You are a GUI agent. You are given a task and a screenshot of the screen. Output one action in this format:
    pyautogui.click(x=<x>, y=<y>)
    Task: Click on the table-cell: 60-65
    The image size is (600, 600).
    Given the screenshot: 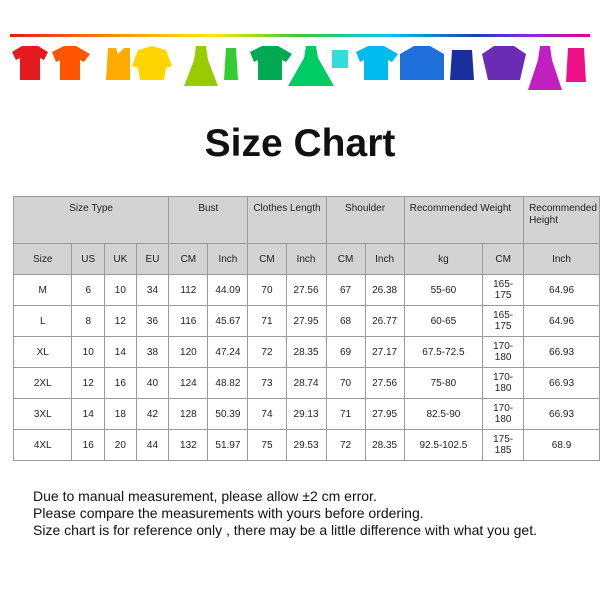 What is the action you would take?
    pyautogui.click(x=443, y=321)
    